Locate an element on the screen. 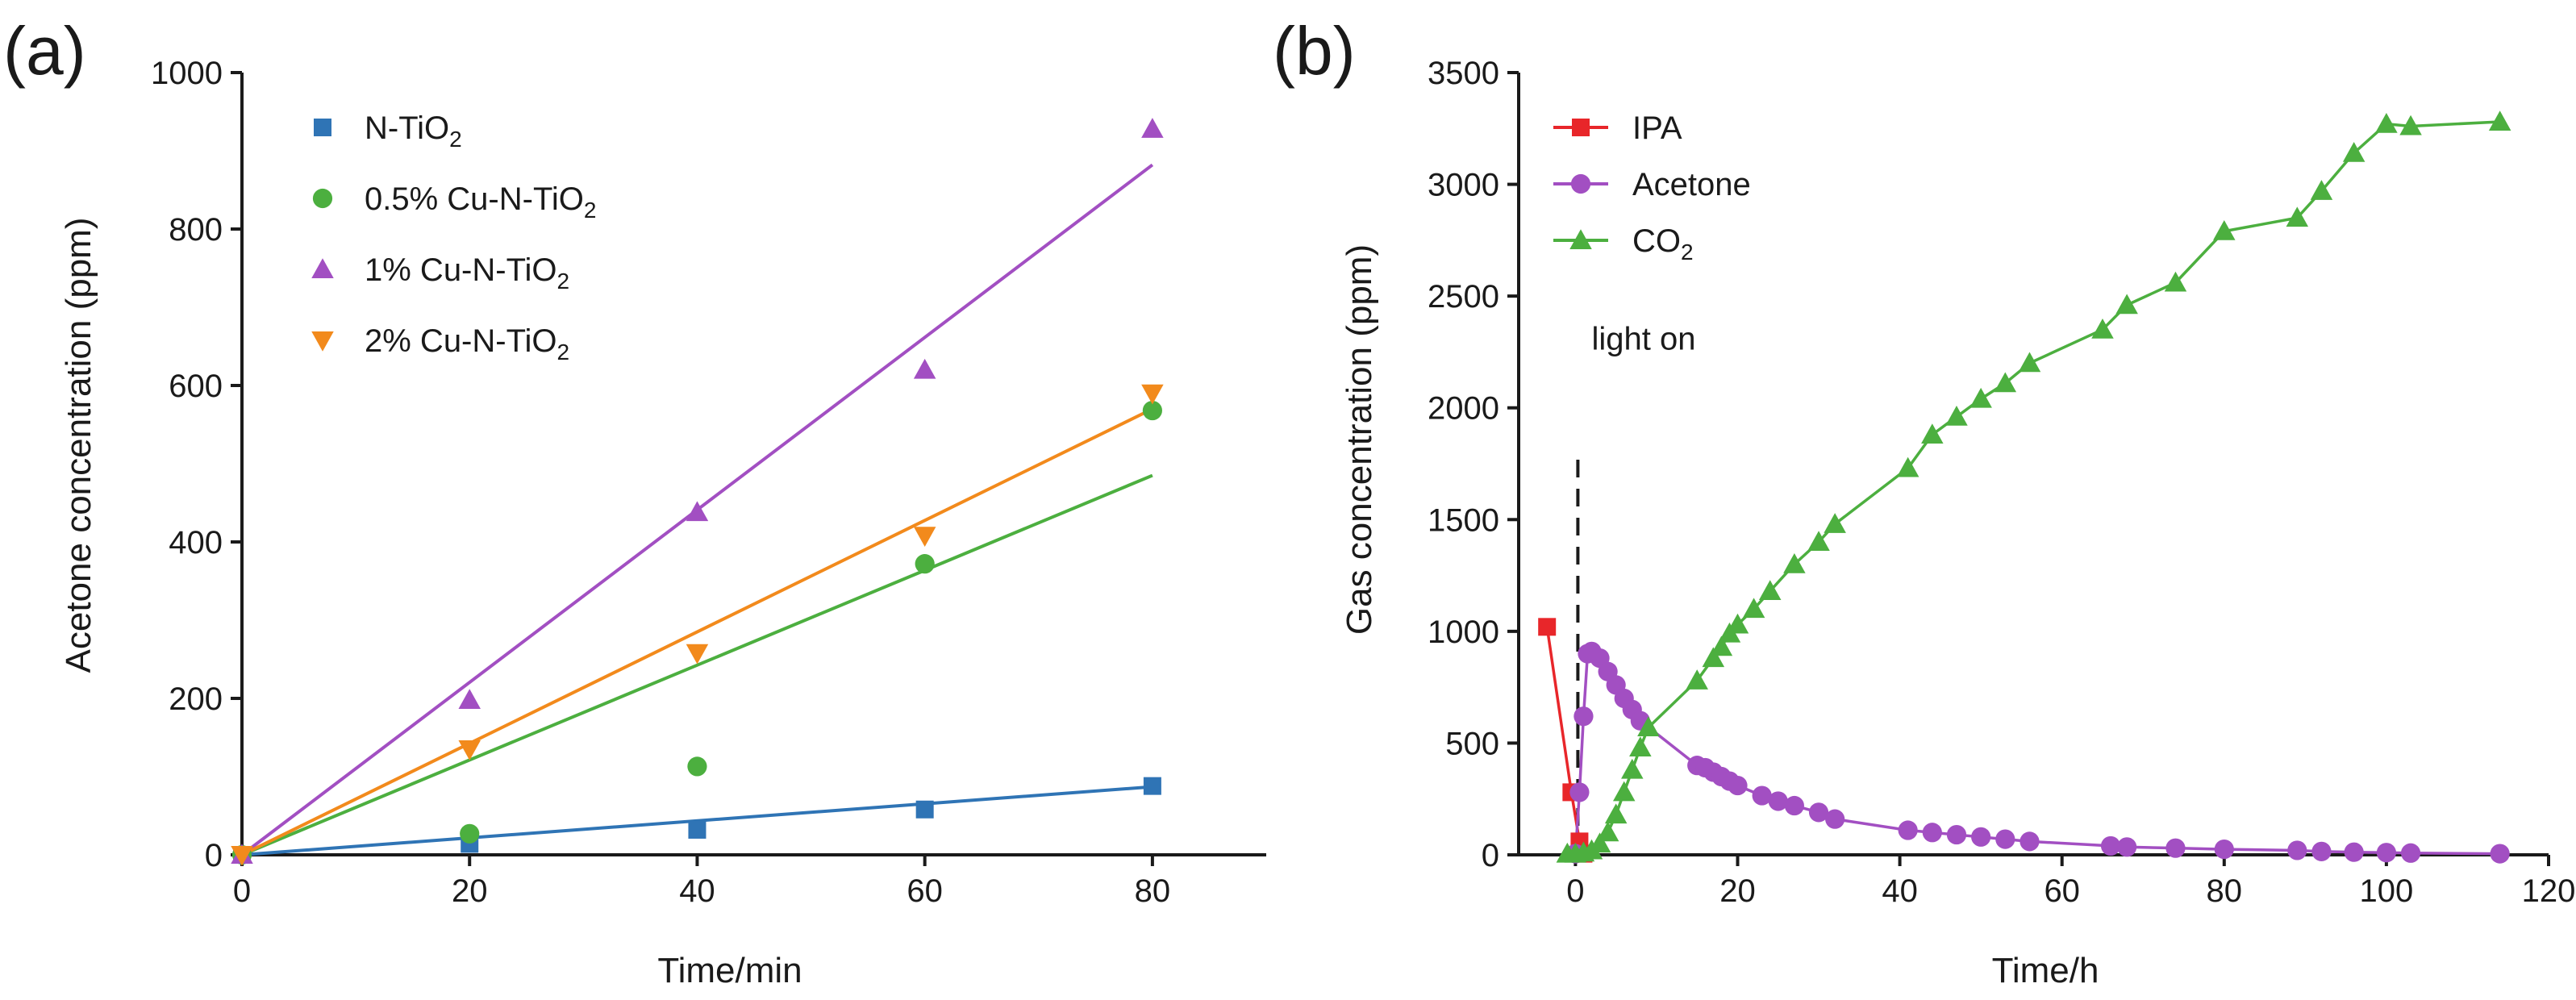 This screenshot has height=1000, width=2576. y-tick-label: 2500 is located at coordinates (1463, 297).